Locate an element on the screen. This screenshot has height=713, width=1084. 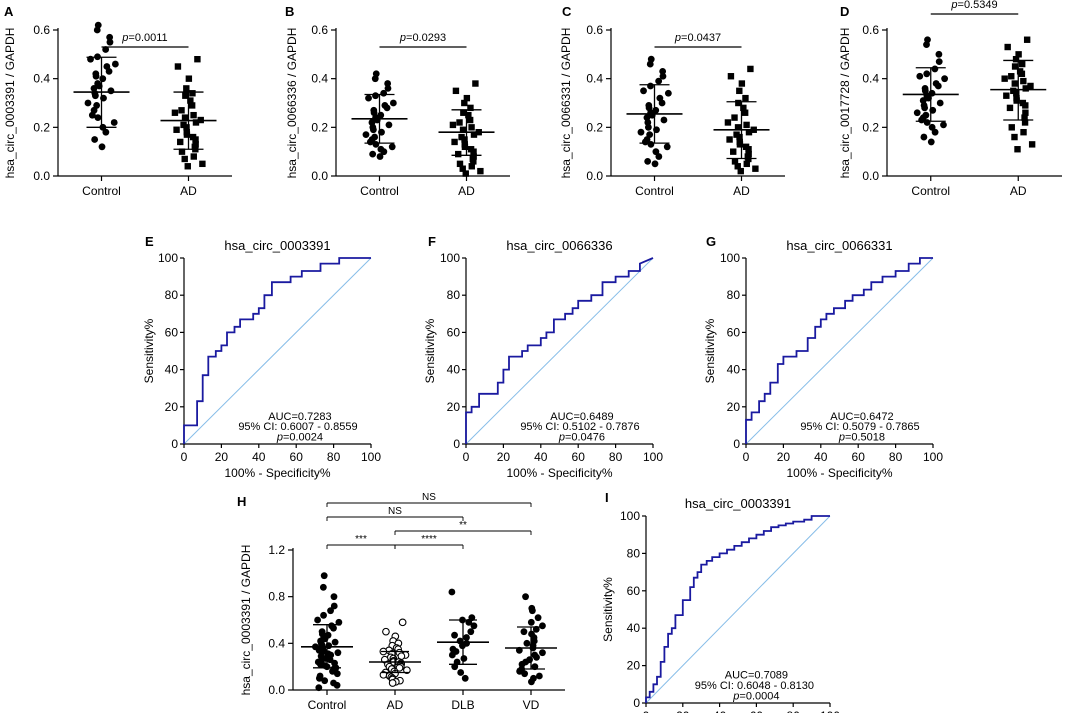
panel-d-y-tick-label: 0.2 is located at coordinates (870, 127).